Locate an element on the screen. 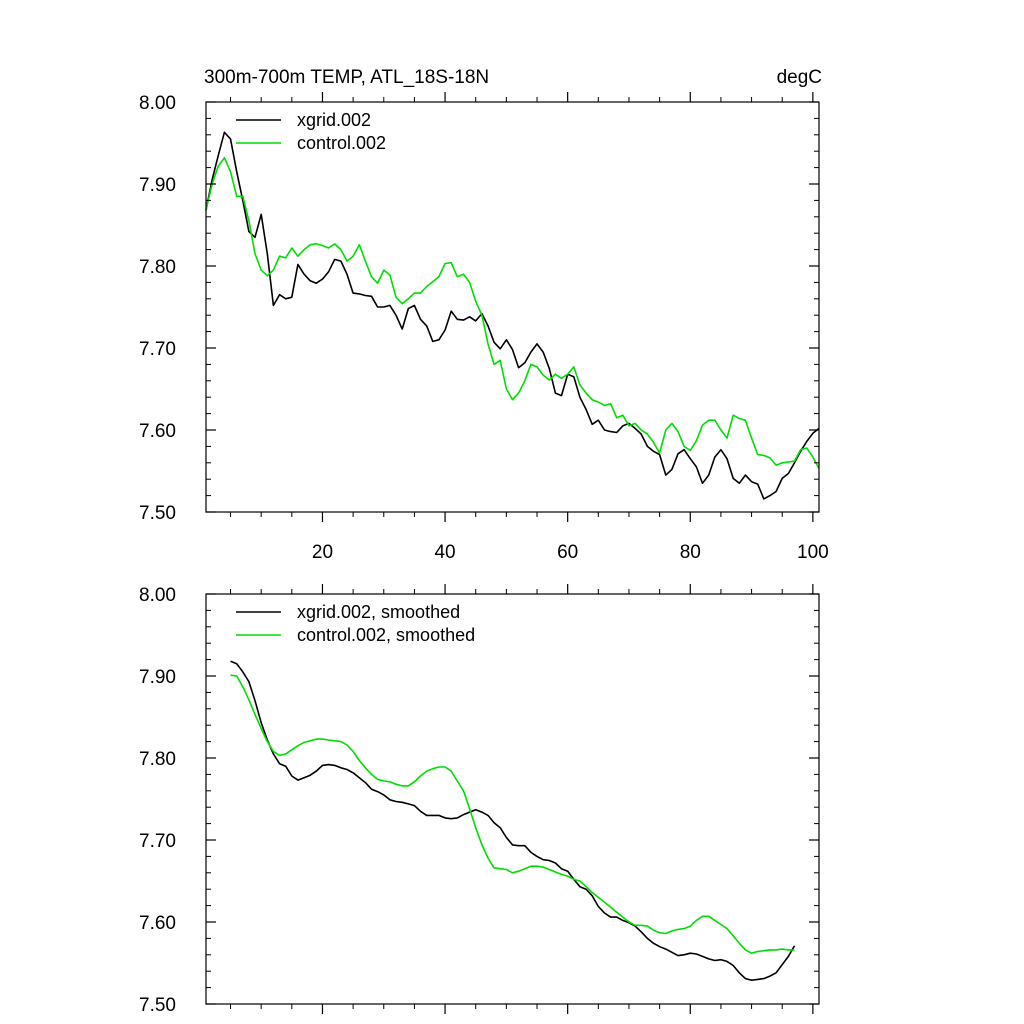 This screenshot has height=1024, width=1024. legend-label: control.002, smoothed is located at coordinates (386, 635).